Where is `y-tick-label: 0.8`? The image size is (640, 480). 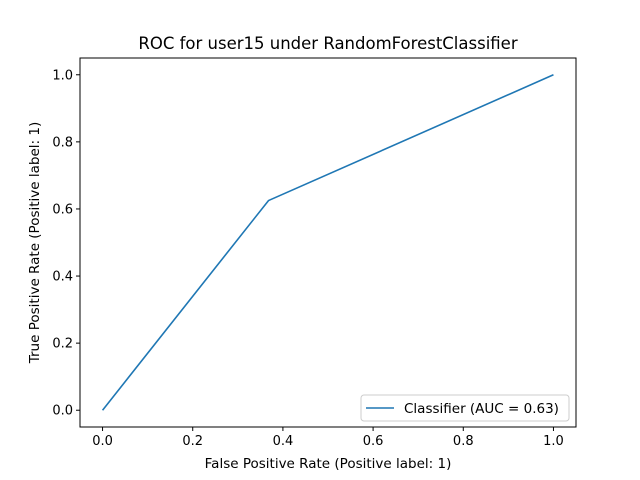 y-tick-label: 0.8 is located at coordinates (62, 142).